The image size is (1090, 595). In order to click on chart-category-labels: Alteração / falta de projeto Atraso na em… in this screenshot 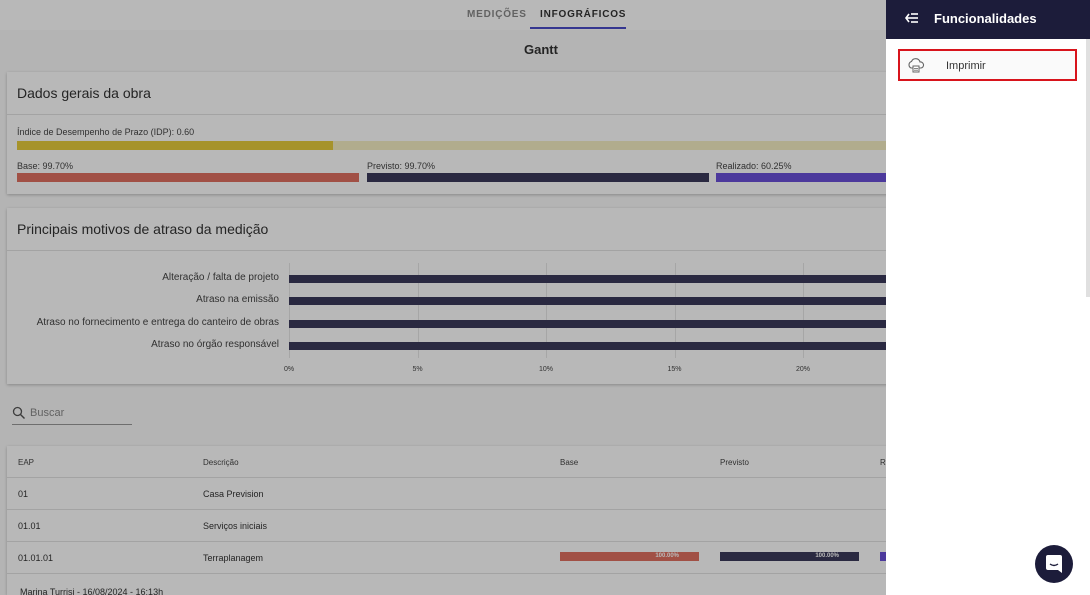, I will do `click(143, 296)`.